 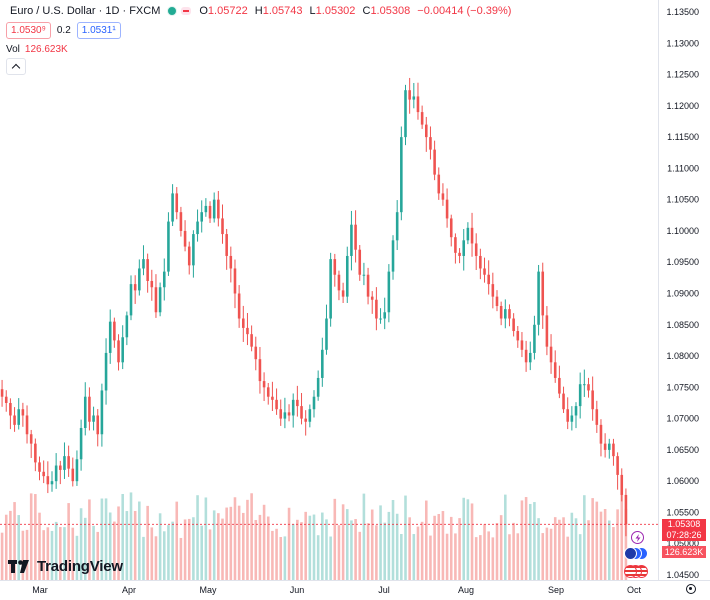 What do you see at coordinates (312, 11) in the screenshot?
I see `ohlc-low-key: L` at bounding box center [312, 11].